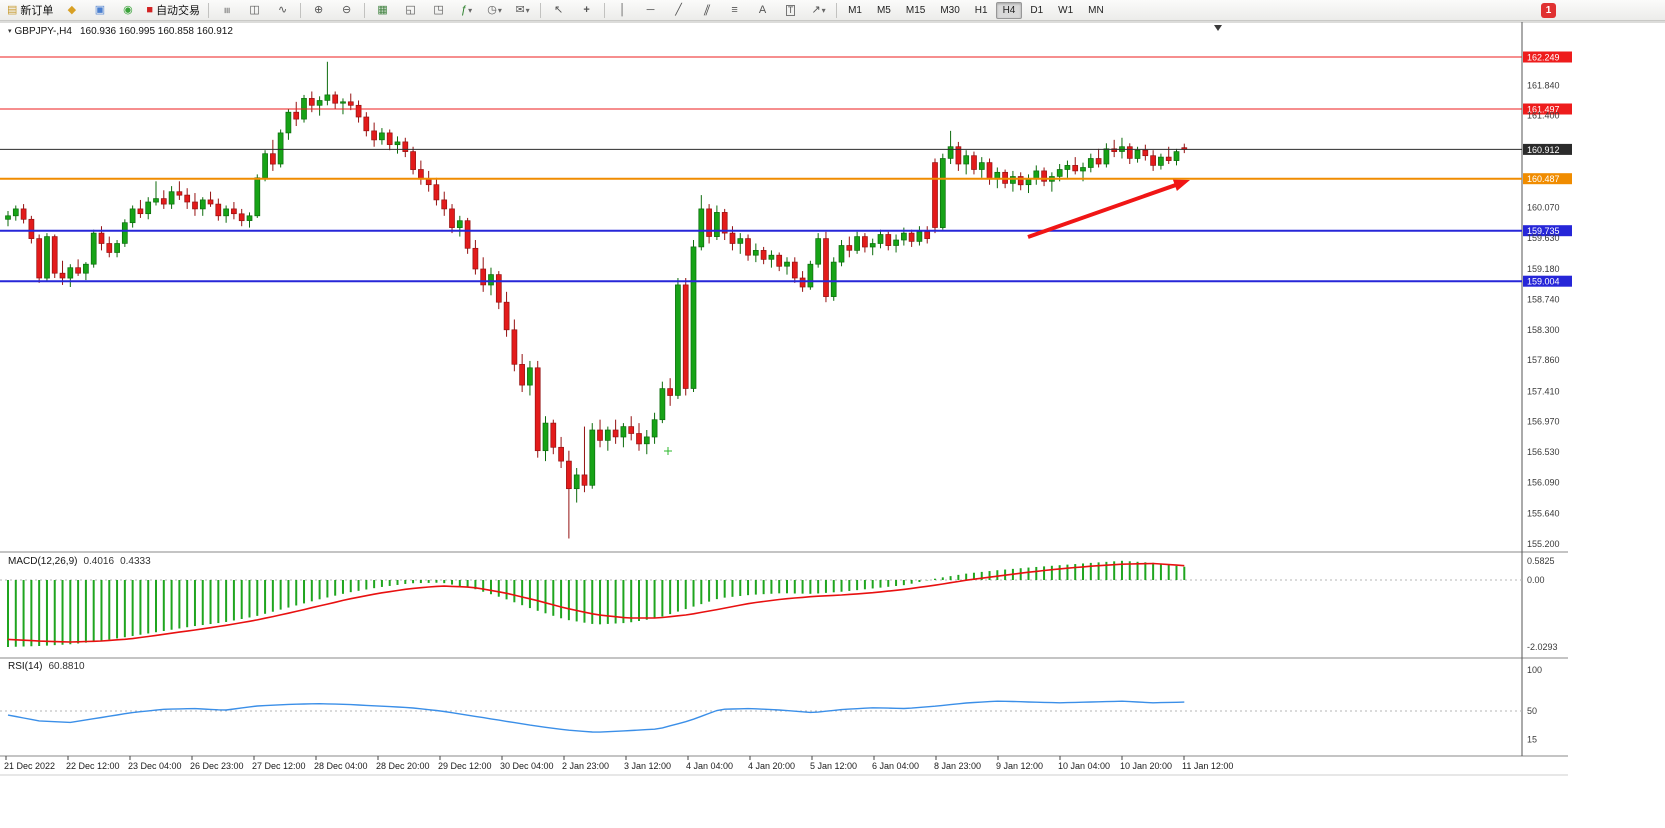 The width and height of the screenshot is (1665, 828). What do you see at coordinates (668, 451) in the screenshot?
I see `chart-cursor-mark` at bounding box center [668, 451].